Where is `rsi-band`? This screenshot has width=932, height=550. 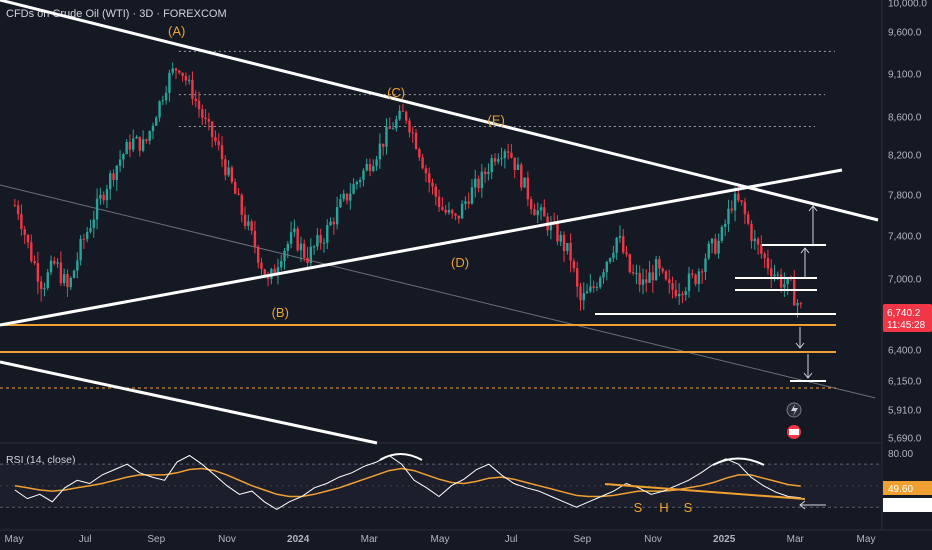 rsi-band is located at coordinates (441, 486).